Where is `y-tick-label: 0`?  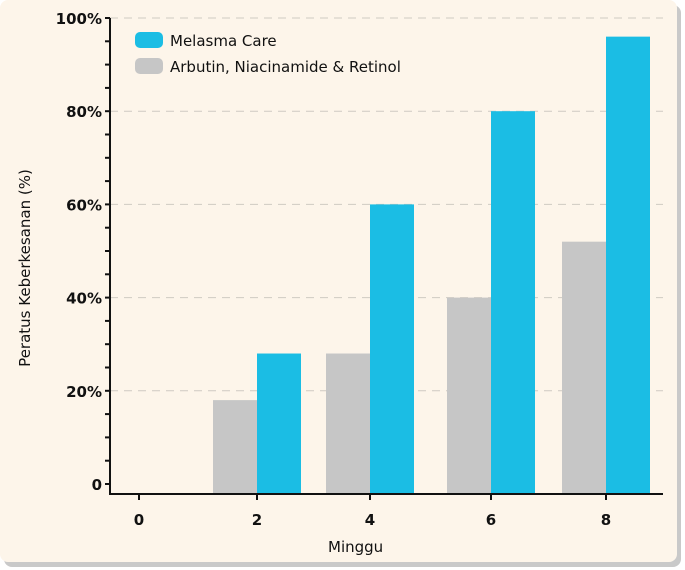
y-tick-label: 0 is located at coordinates (97, 485).